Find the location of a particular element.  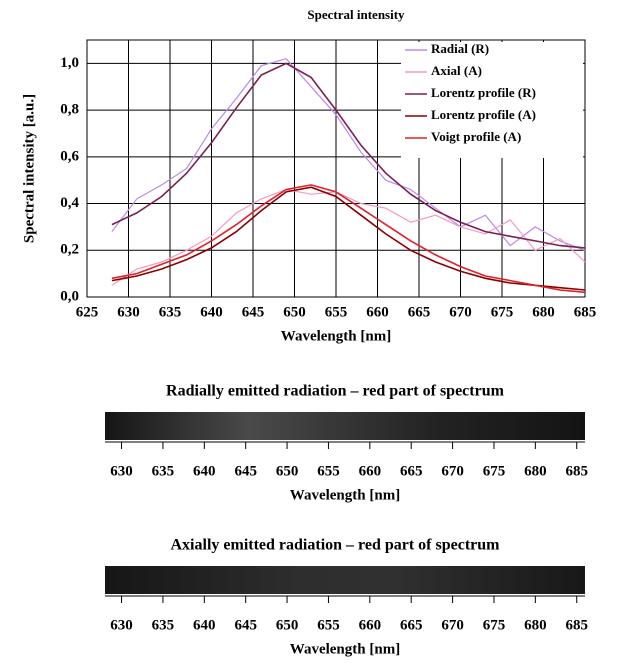

y-tick-label: 1,0 is located at coordinates (69, 63).